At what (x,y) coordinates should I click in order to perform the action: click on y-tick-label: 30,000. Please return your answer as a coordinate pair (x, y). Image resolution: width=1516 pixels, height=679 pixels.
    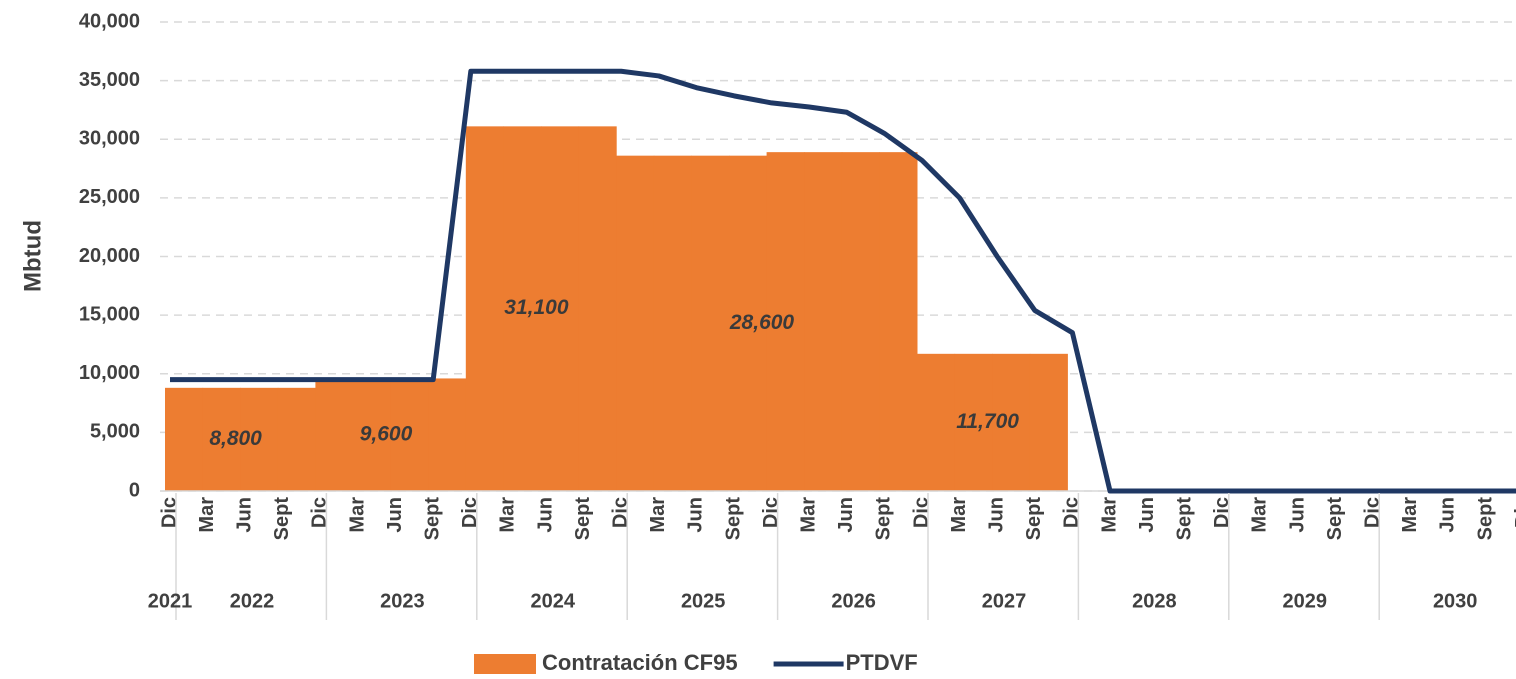
    Looking at the image, I should click on (109, 139).